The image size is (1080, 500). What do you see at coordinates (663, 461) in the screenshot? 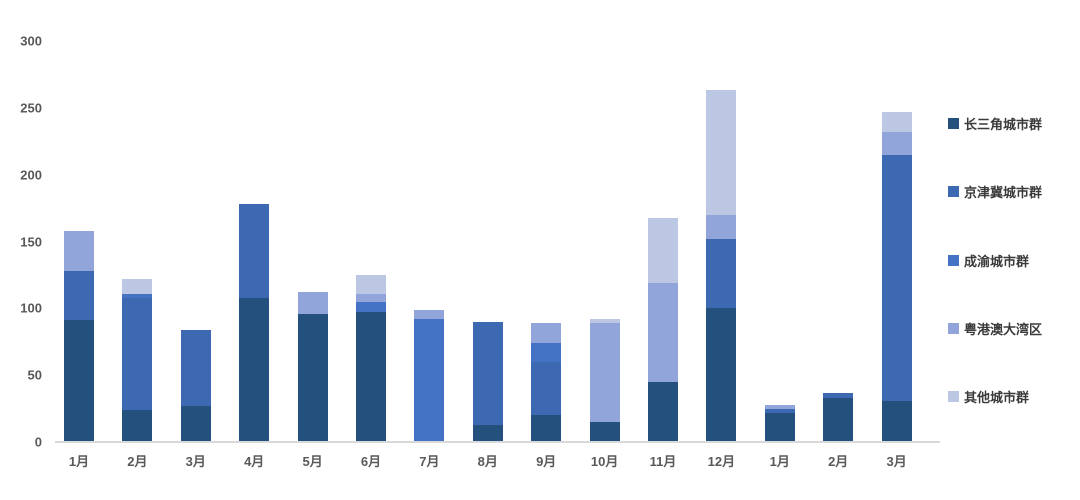
I see `x-tick-label: 11月` at bounding box center [663, 461].